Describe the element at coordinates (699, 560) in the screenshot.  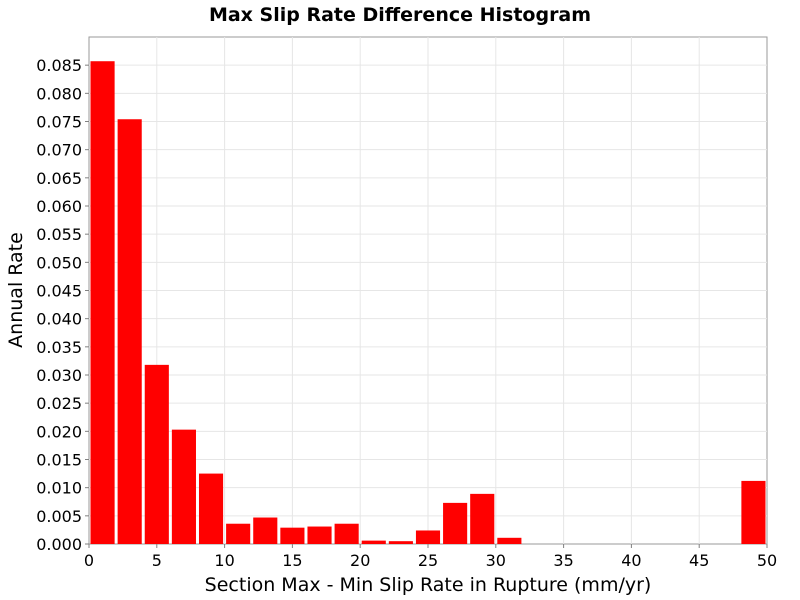
I see `x-tick-label: 45` at that location.